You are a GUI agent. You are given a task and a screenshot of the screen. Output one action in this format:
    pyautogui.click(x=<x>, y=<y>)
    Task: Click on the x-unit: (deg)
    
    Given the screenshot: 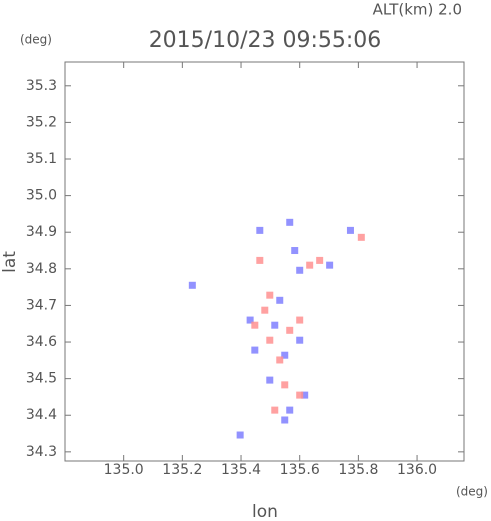 What is the action you would take?
    pyautogui.click(x=472, y=492)
    